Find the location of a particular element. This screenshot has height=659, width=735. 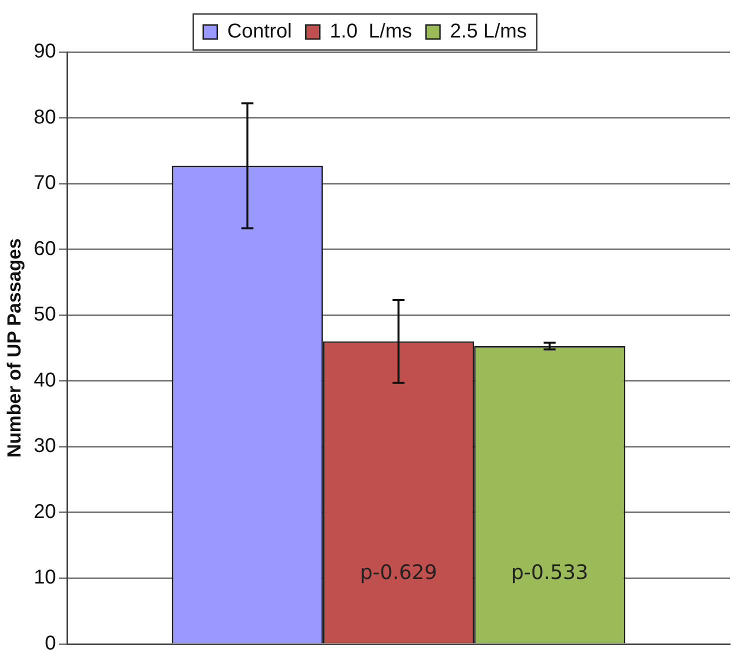

annotation: p-0.533 is located at coordinates (549, 572).